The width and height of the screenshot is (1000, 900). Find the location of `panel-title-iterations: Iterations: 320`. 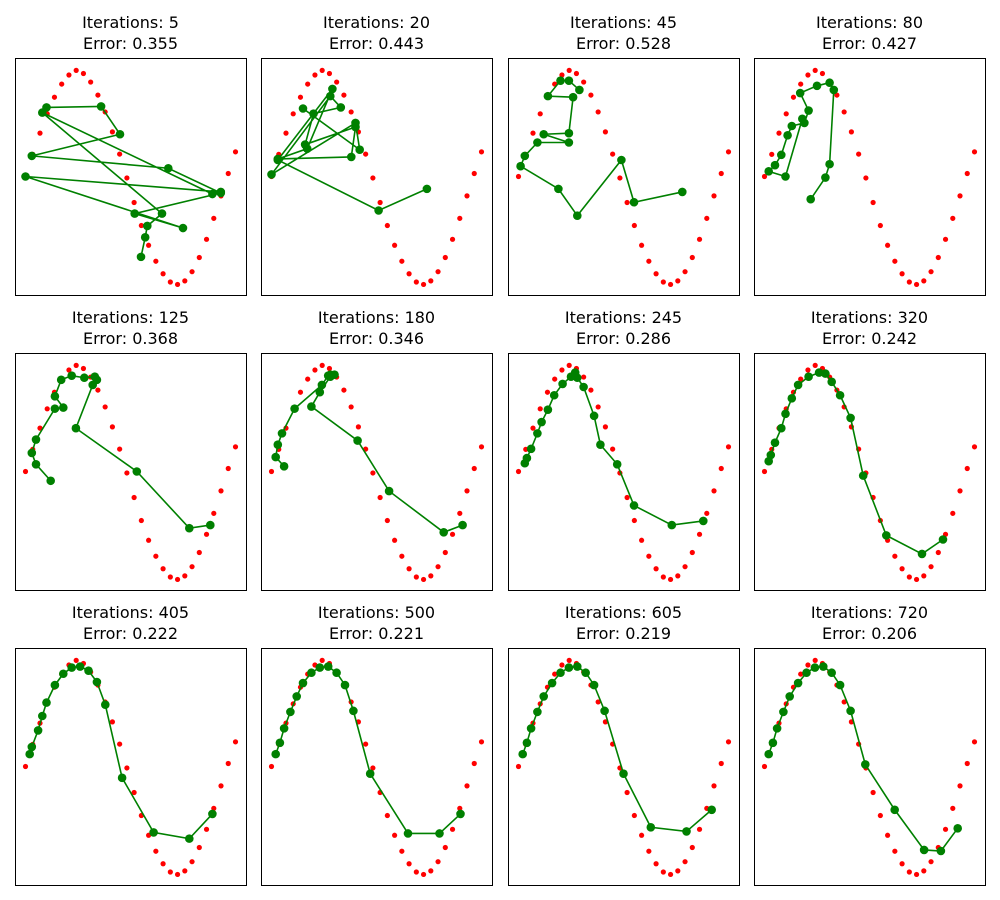

panel-title-iterations: Iterations: 320 is located at coordinates (869, 317).